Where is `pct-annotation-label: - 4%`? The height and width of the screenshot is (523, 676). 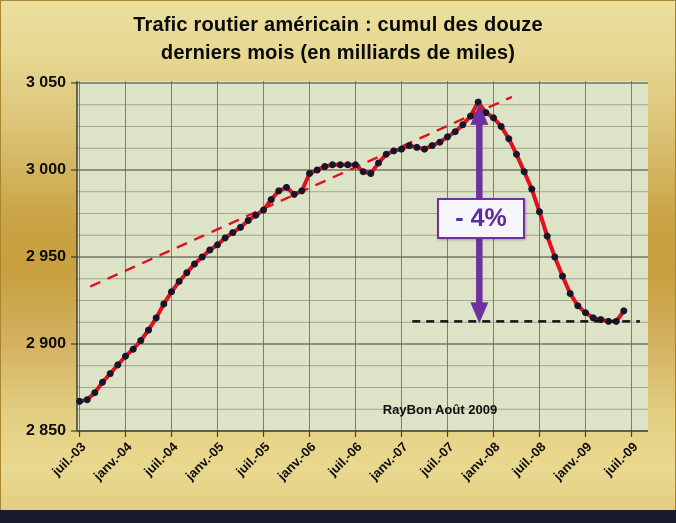
pct-annotation-label: - 4% is located at coordinates (481, 218).